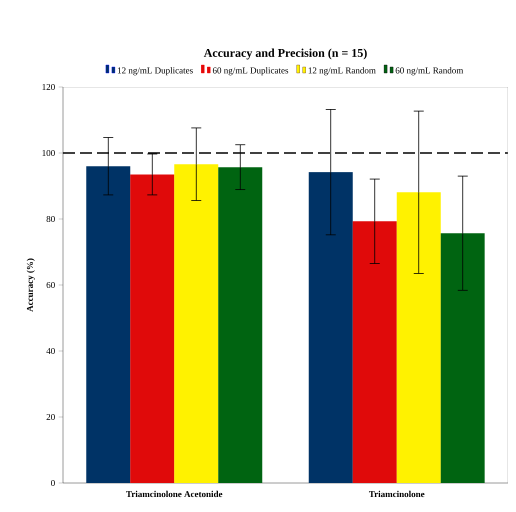 Image resolution: width=516 pixels, height=512 pixels. What do you see at coordinates (48, 87) in the screenshot?
I see `y-tick-label: 120` at bounding box center [48, 87].